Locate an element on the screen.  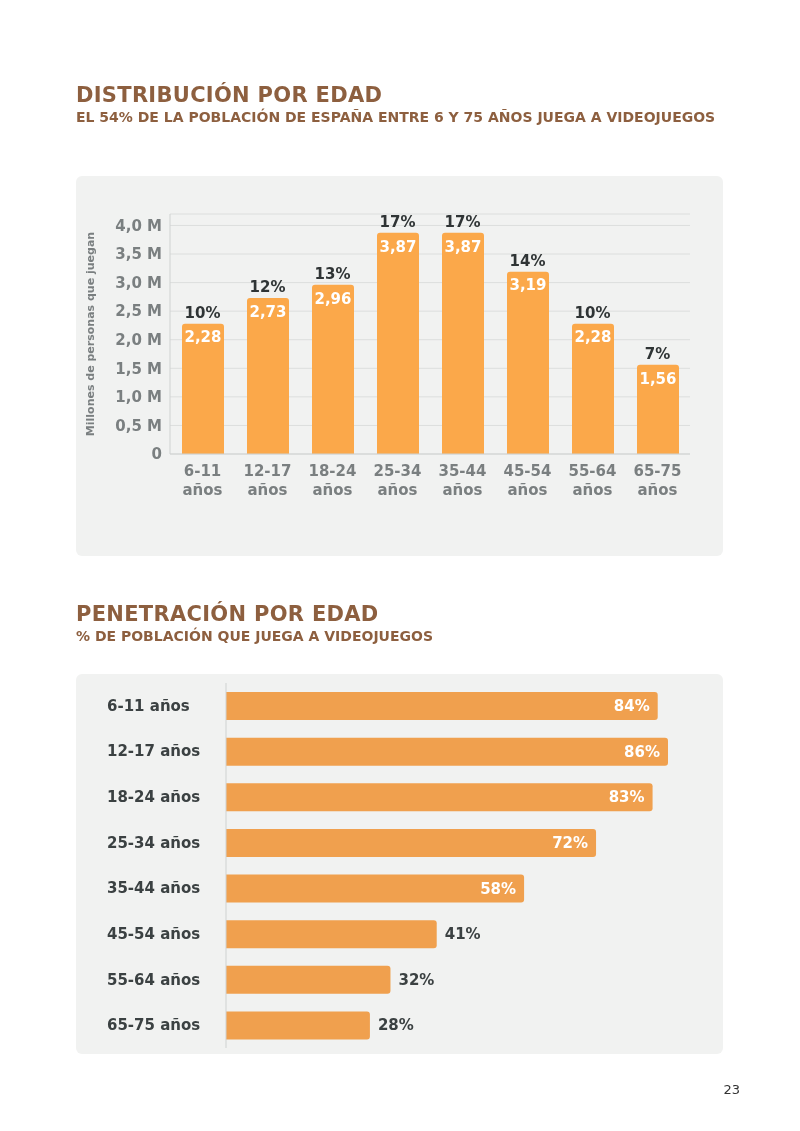
chart-subtitle: EL 54% DE LA POBLACIÓN DE ESPAÑA ENTRE 6 Y 75 AÑOS JUEGA A VIDEOJUEGOS is located at coordinates (396, 117).